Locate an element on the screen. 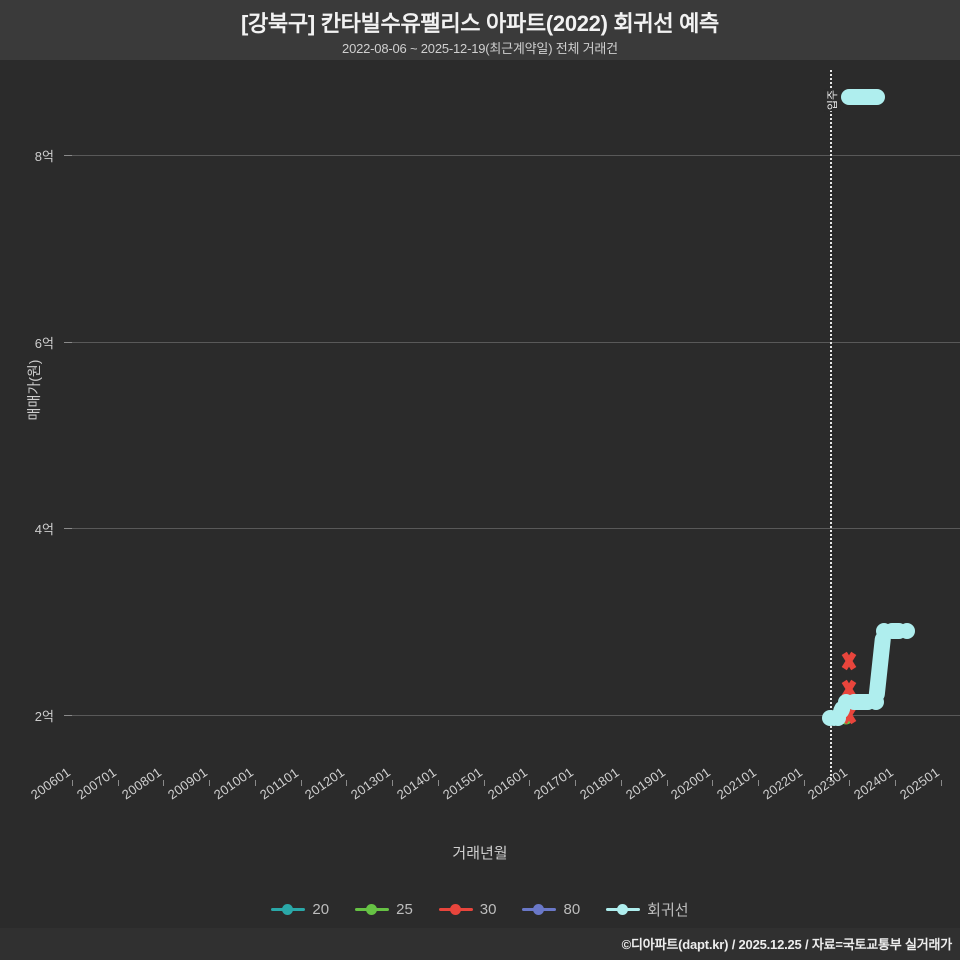  regression-forecast-segment is located at coordinates (863, 97).